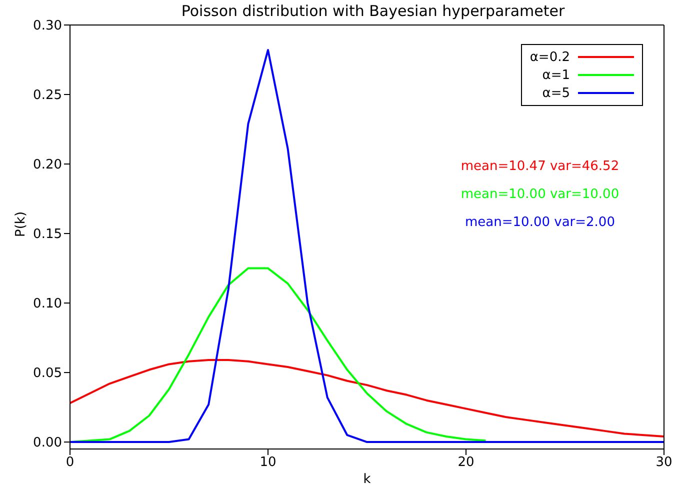 This screenshot has width=679, height=499. What do you see at coordinates (540, 222) in the screenshot?
I see `annotation: mean=10.00 var=2.00` at bounding box center [540, 222].